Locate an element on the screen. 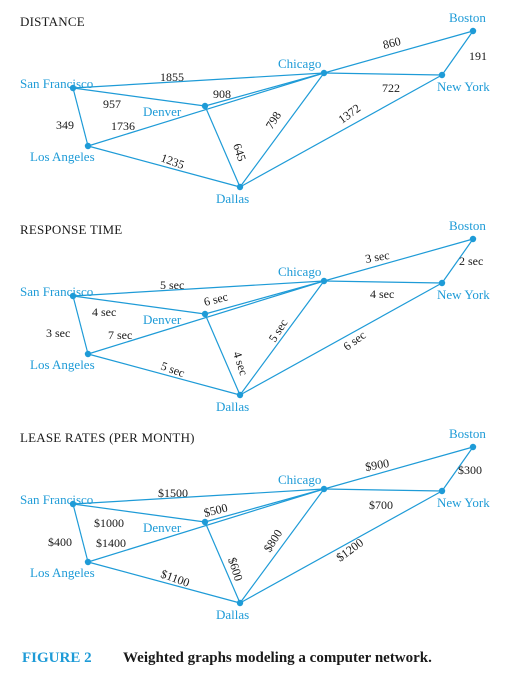 Image resolution: width=521 pixels, height=682 pixels. weight-label-sf-den: 4 sec is located at coordinates (104, 312).